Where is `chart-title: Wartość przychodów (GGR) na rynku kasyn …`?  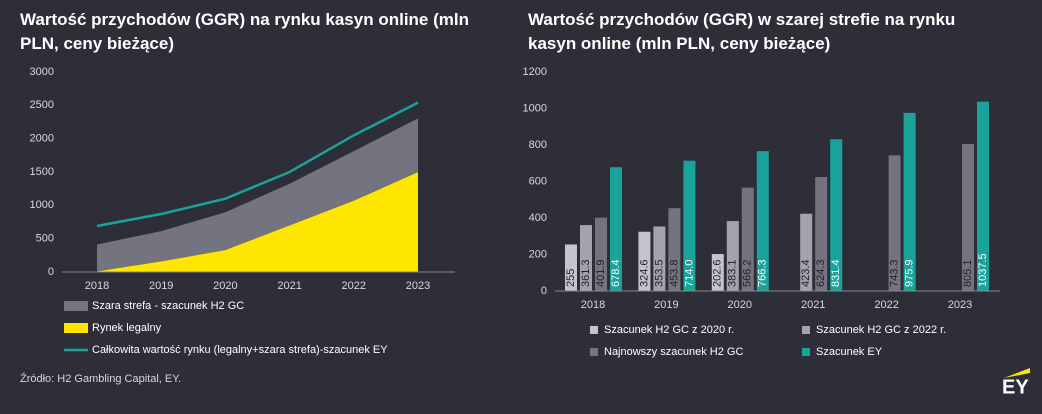
chart-title: Wartość przychodów (GGR) na rynku kasyn … is located at coordinates (244, 31).